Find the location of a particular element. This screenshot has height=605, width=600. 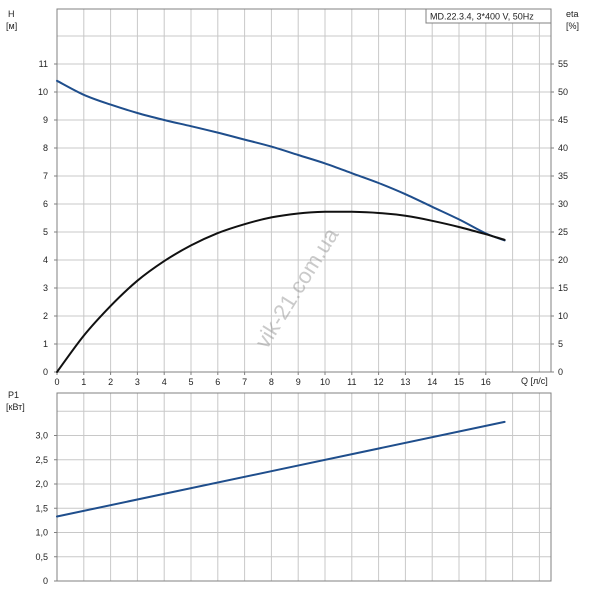

y-tick-label: 7 is located at coordinates (45, 176).